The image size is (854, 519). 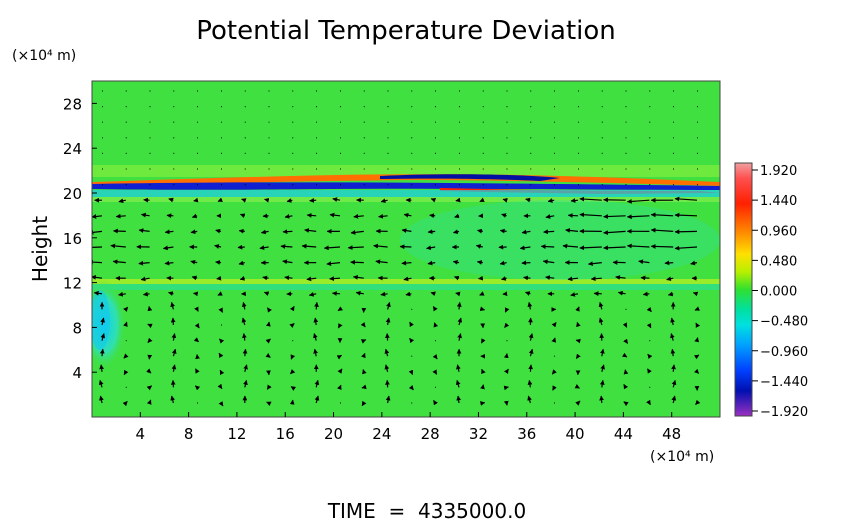 I want to click on x-tick-label: 8, so click(x=189, y=434).